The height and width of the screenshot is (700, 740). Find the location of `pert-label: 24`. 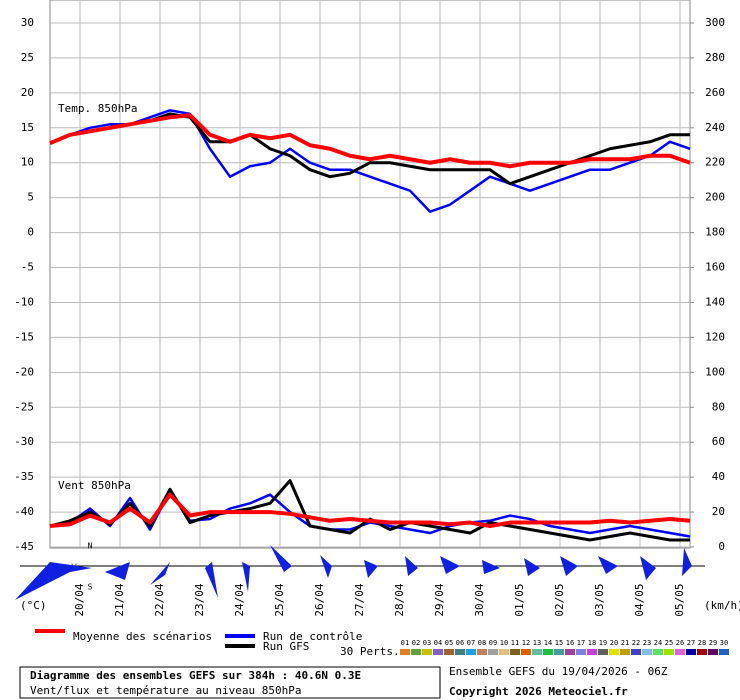

pert-label: 24 is located at coordinates (658, 643).